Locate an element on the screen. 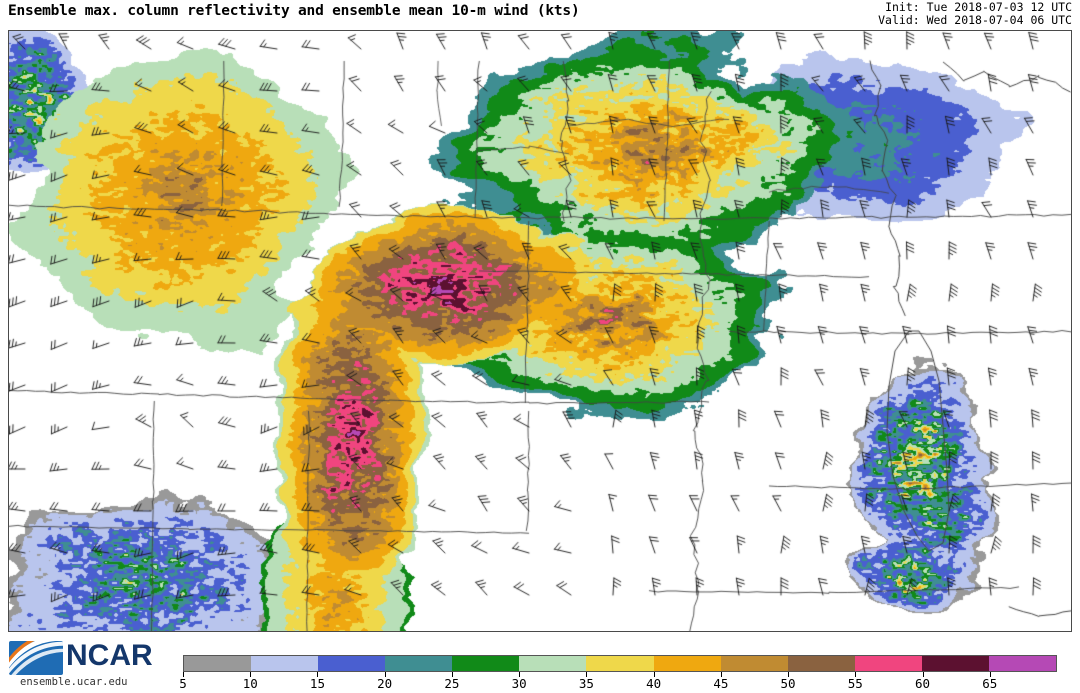  colorbar-tick-label: 45 is located at coordinates (721, 683).